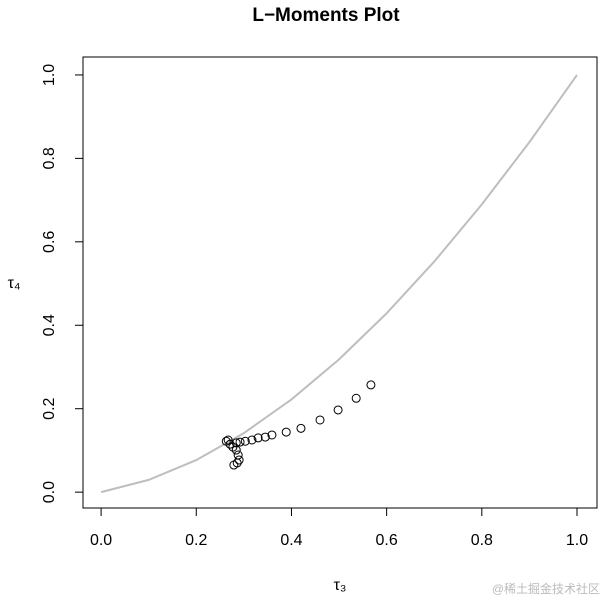 This screenshot has height=601, width=606. Describe the element at coordinates (49, 408) in the screenshot. I see `y-tick-label: 0.2` at that location.